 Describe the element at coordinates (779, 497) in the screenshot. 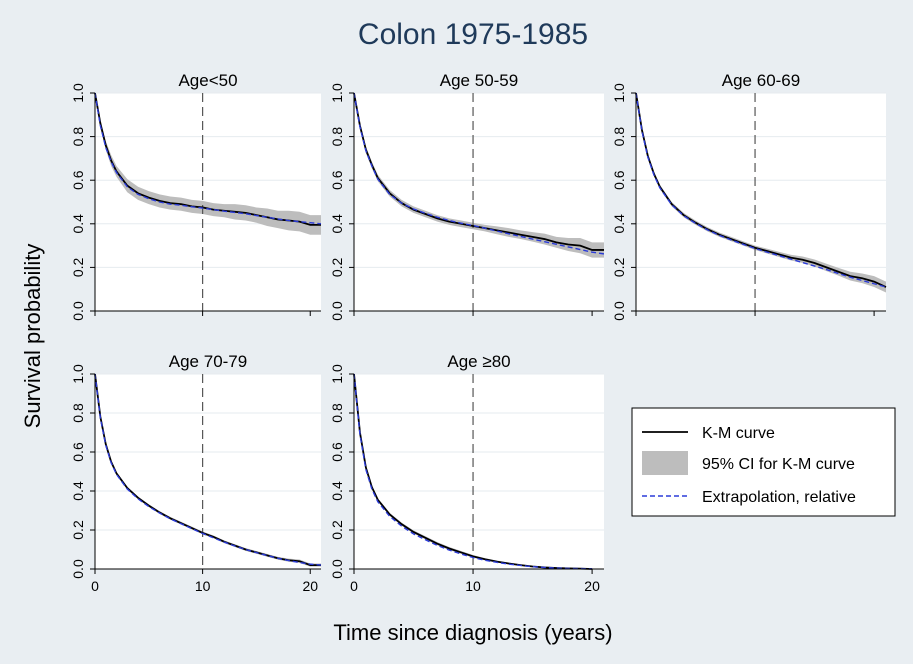

I see `legend-label: Extrapolation, relative` at that location.